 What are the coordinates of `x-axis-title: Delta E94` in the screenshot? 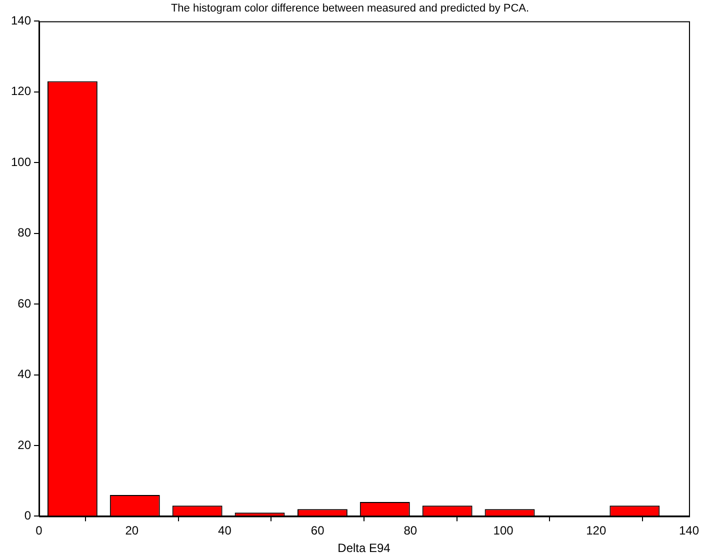 It's located at (364, 548).